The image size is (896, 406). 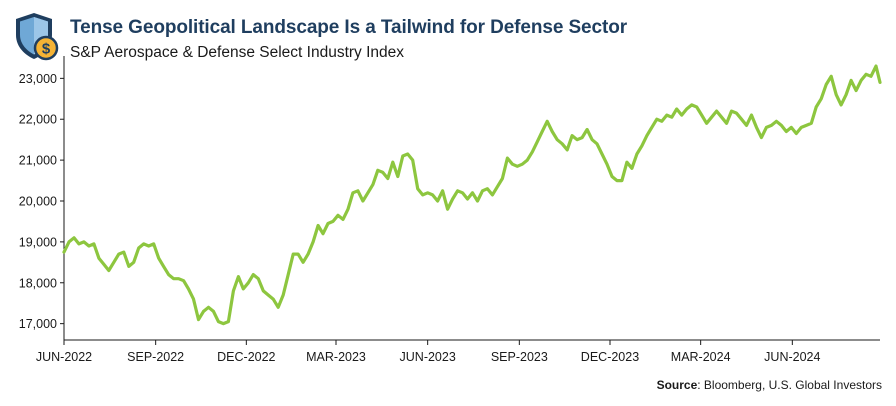 What do you see at coordinates (38, 120) in the screenshot?
I see `y-tick-label: 22,000` at bounding box center [38, 120].